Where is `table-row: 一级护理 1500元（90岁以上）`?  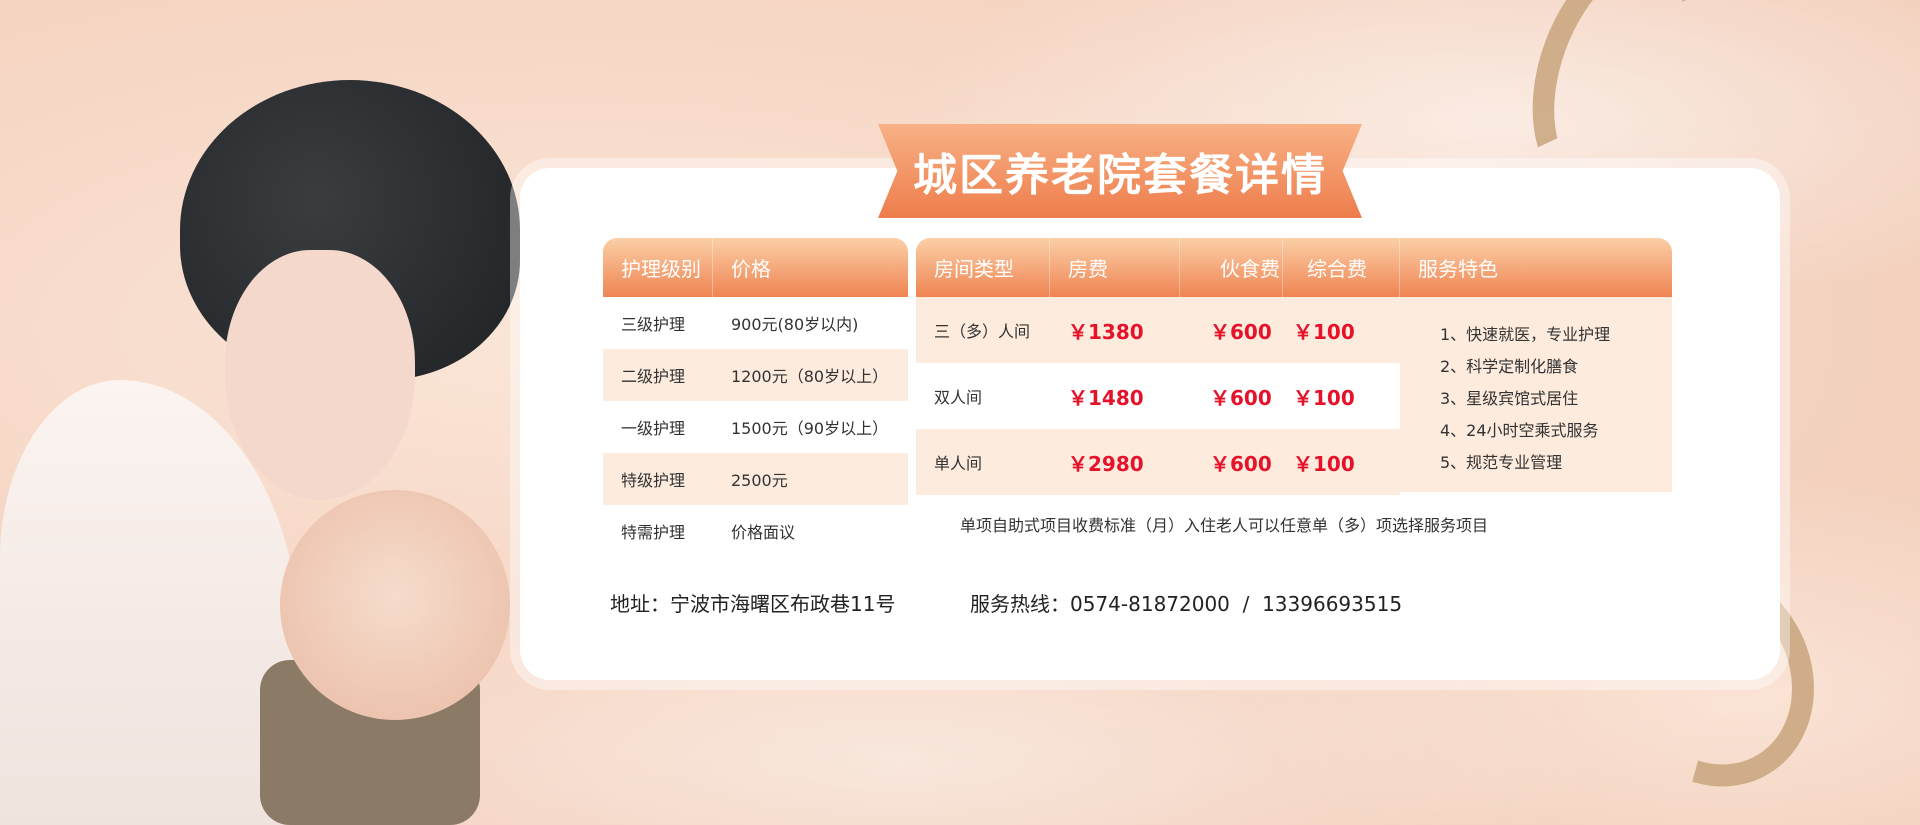
table-row: 一级护理 1500元（90岁以上） is located at coordinates (755, 427).